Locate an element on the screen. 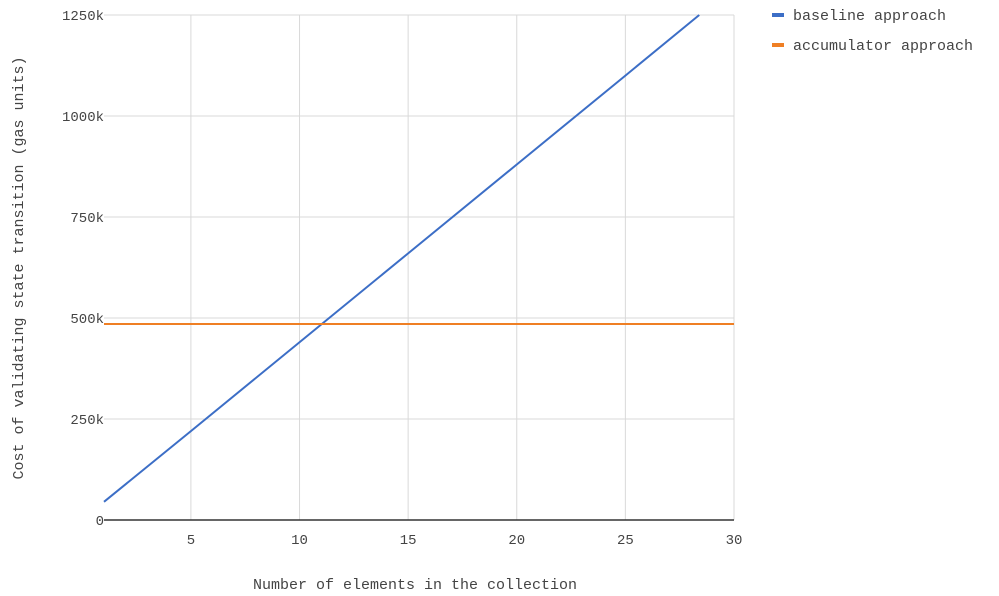 This screenshot has height=596, width=999. x-tick-label: 15 is located at coordinates (408, 541).